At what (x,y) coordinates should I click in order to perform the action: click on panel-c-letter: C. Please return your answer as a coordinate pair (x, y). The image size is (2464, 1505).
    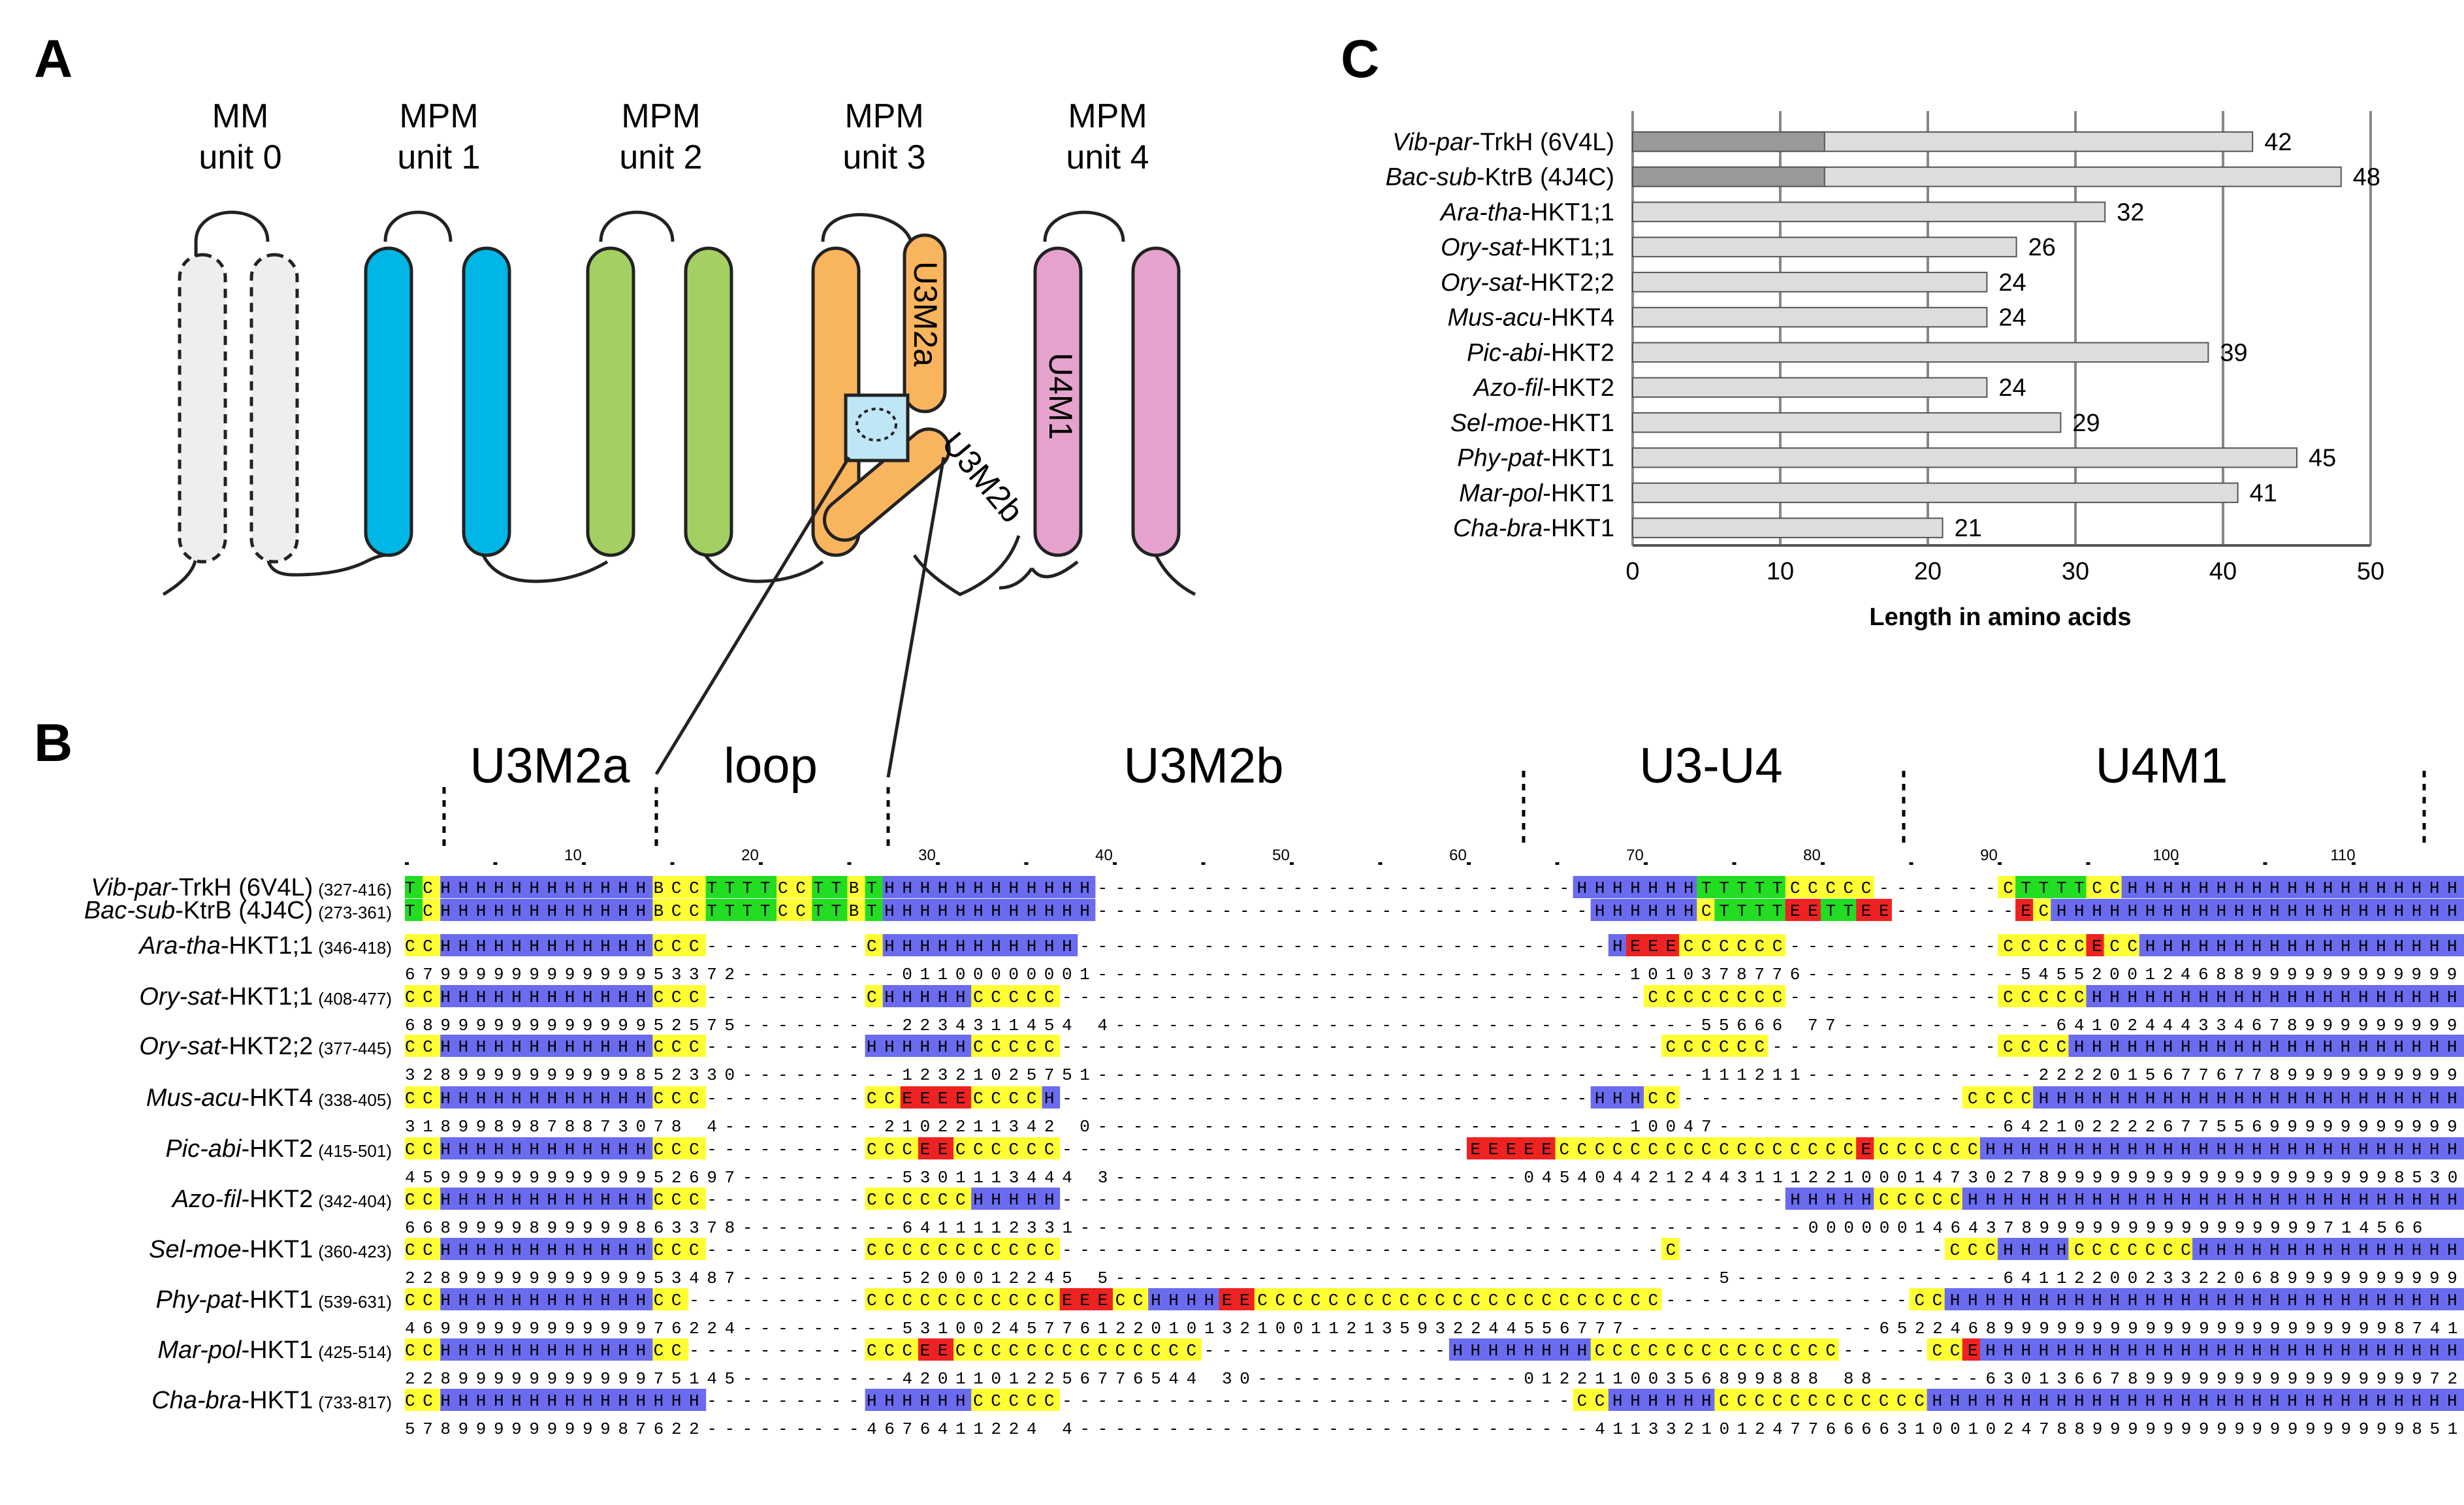
    Looking at the image, I should click on (1360, 59).